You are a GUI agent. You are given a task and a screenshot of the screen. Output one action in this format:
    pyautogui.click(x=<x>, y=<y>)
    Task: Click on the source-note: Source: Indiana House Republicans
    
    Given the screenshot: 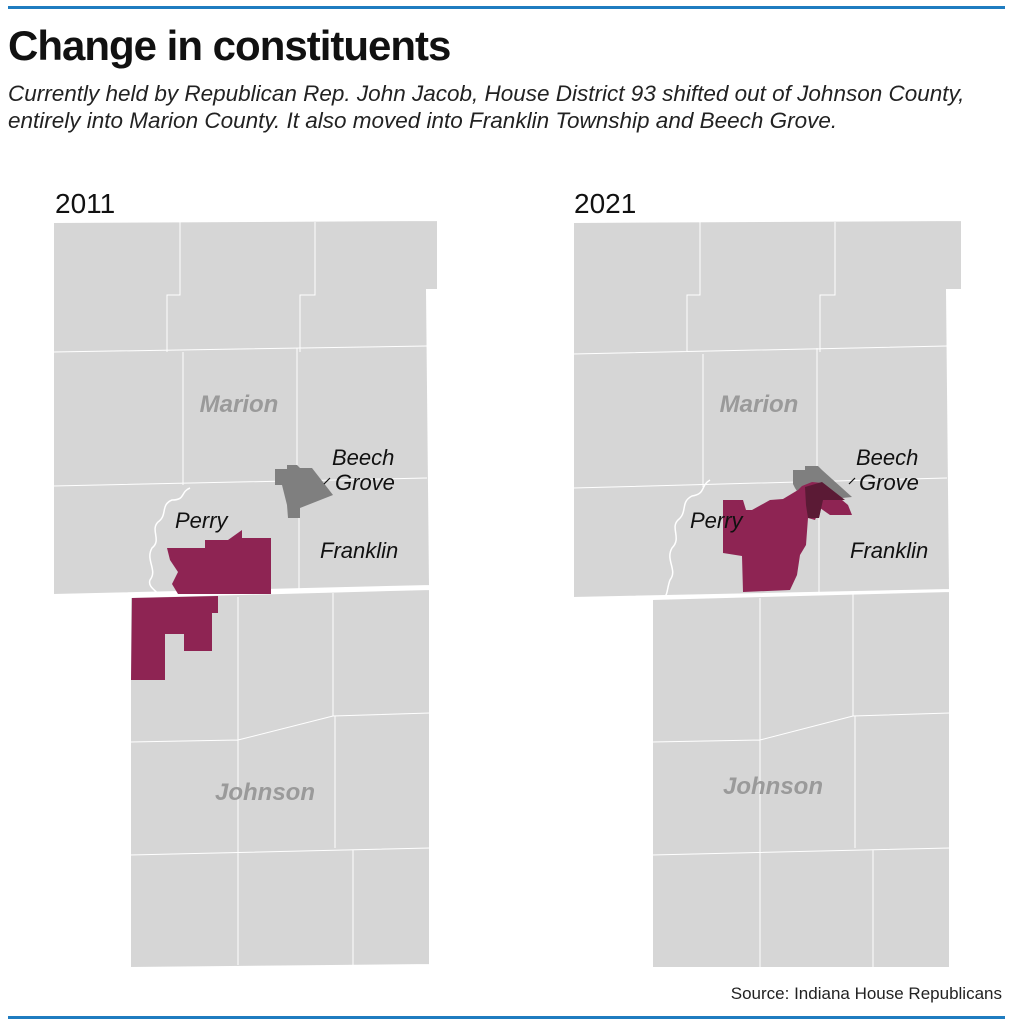 What is the action you would take?
    pyautogui.click(x=866, y=993)
    